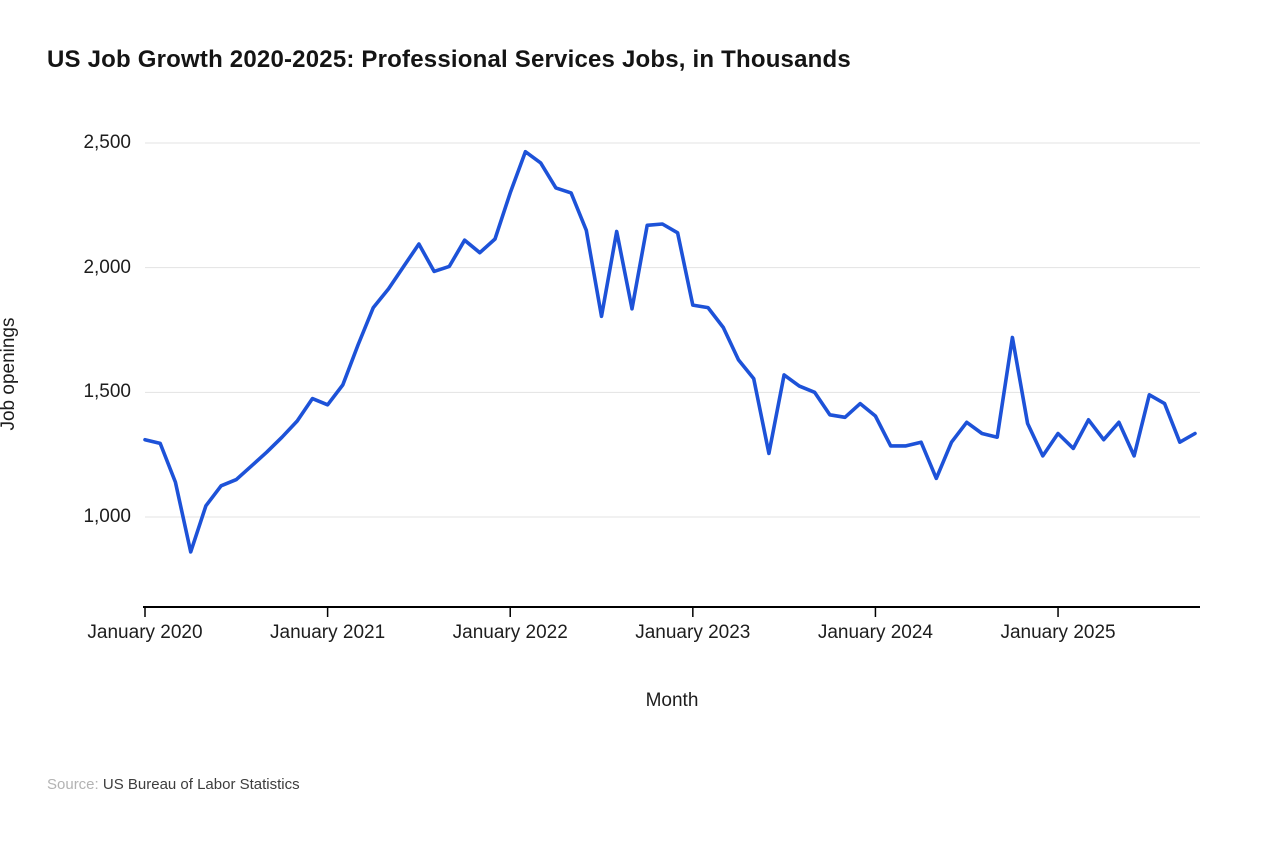  I want to click on x-axis-title: Month, so click(672, 700).